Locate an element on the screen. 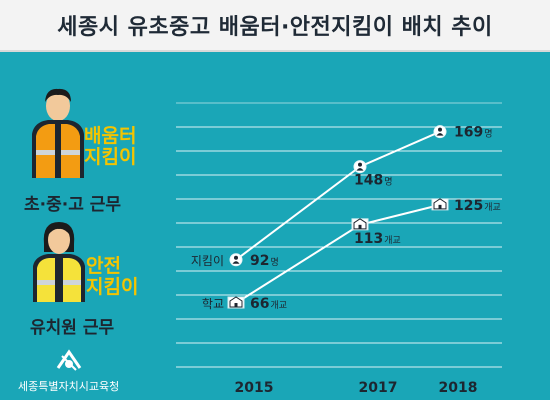 Image resolution: width=550 pixels, height=400 pixels. safety-role-label: 안전 지킴이 is located at coordinates (112, 277).